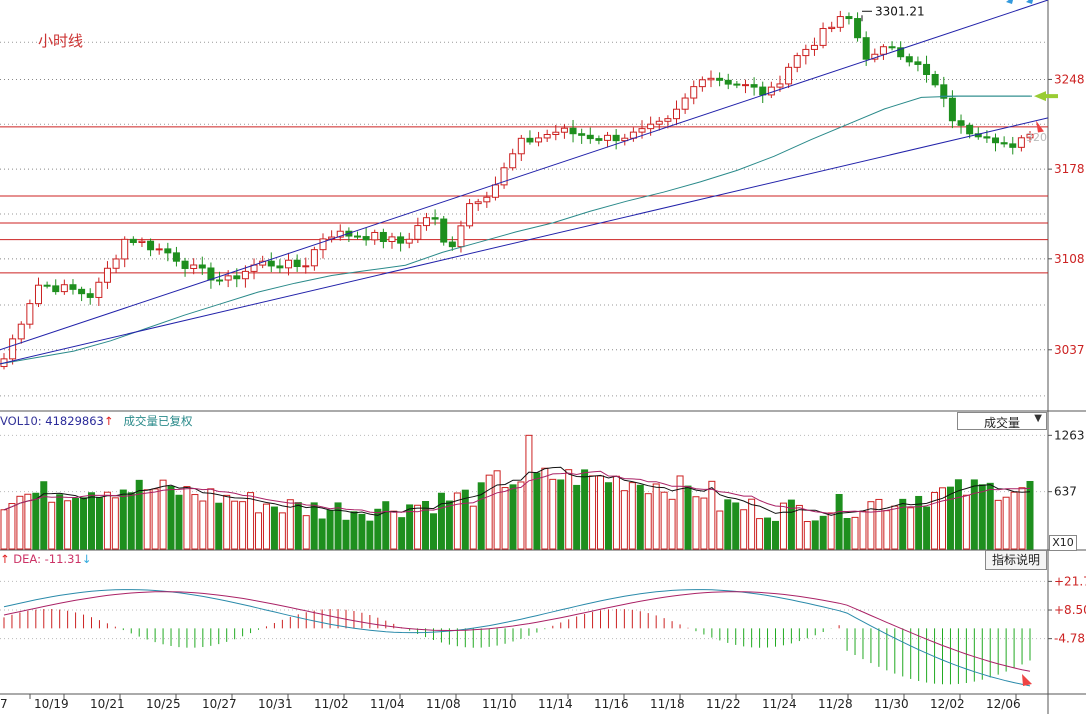  What do you see at coordinates (25, 559) in the screenshot?
I see `dea-legend-name: DEA` at bounding box center [25, 559].